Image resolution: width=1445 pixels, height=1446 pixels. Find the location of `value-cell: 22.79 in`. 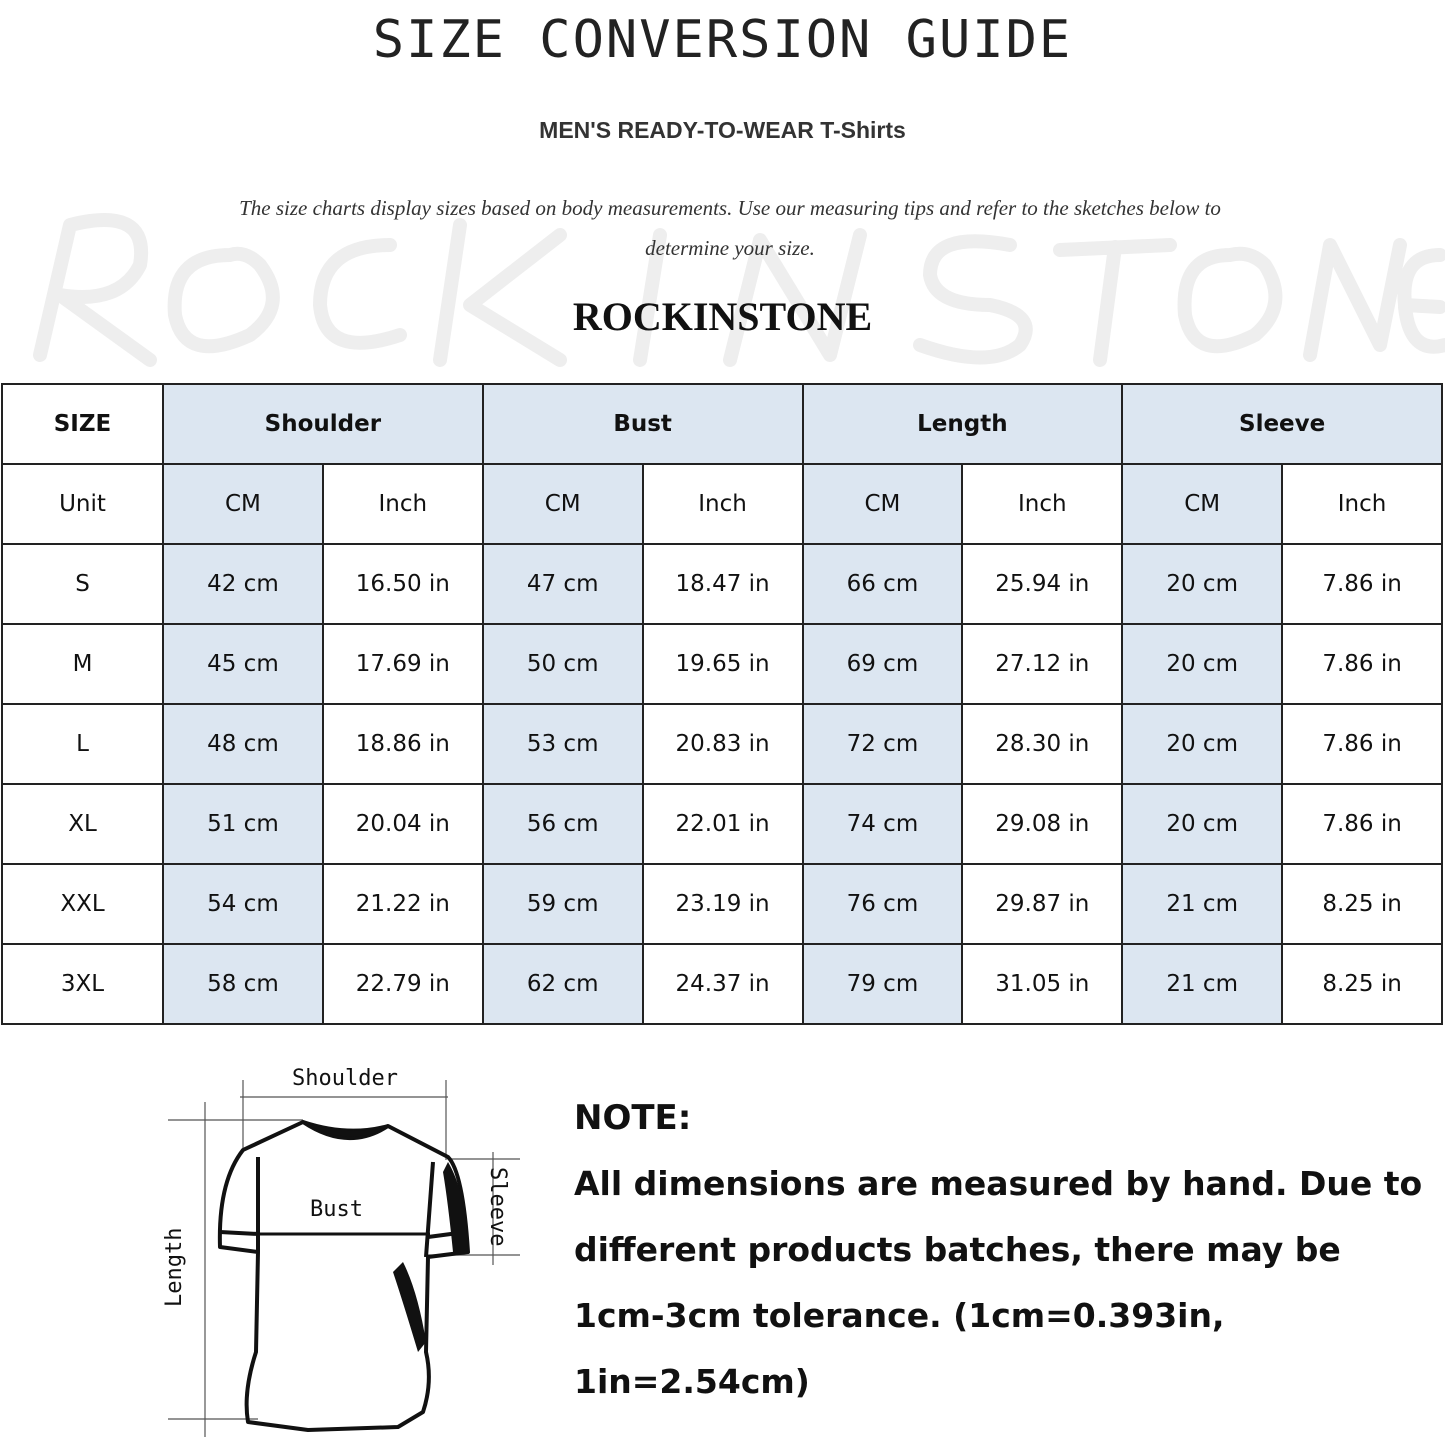

value-cell: 22.79 in is located at coordinates (402, 984).